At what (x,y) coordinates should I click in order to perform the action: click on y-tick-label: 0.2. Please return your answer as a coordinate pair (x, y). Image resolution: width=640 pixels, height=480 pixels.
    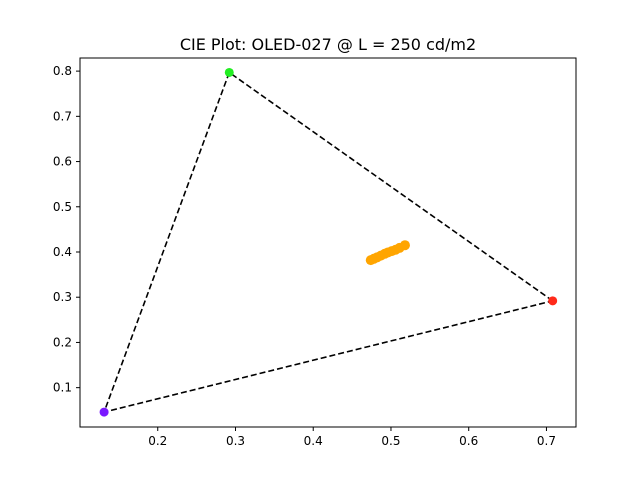
    Looking at the image, I should click on (62, 342).